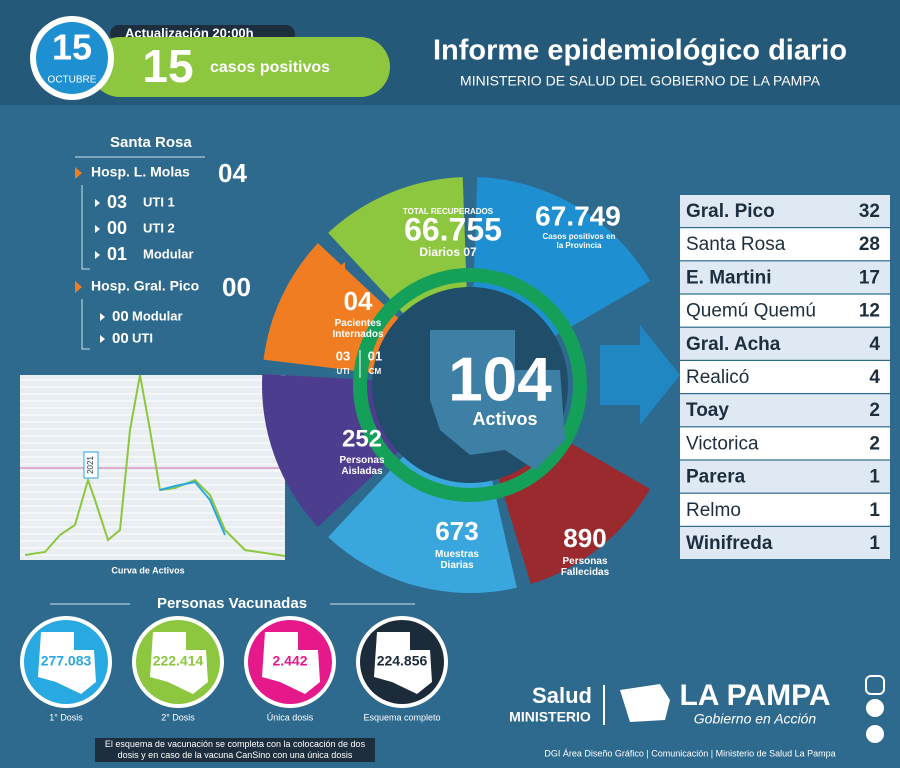  Describe the element at coordinates (289, 661) in the screenshot. I see `vaccine-value: 2.442` at that location.